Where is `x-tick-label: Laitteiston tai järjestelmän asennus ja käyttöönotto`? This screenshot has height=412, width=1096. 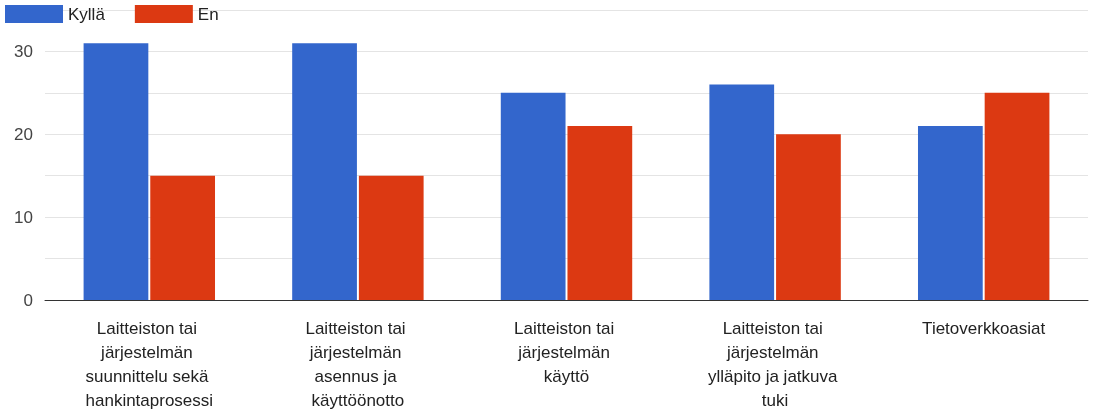
x-tick-label: Laitteiston tai järjestelmän asennus ja käyttöönotto is located at coordinates (358, 364).